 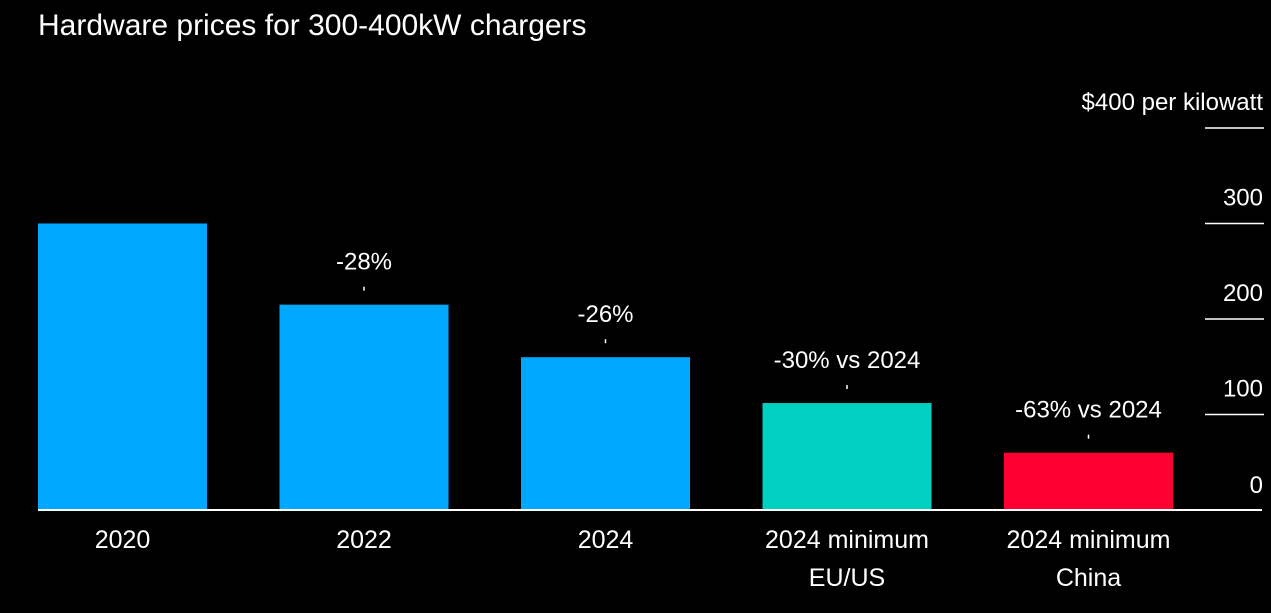 What do you see at coordinates (1173, 102) in the screenshot?
I see `y-tick-label: $400 per kilowatt` at bounding box center [1173, 102].